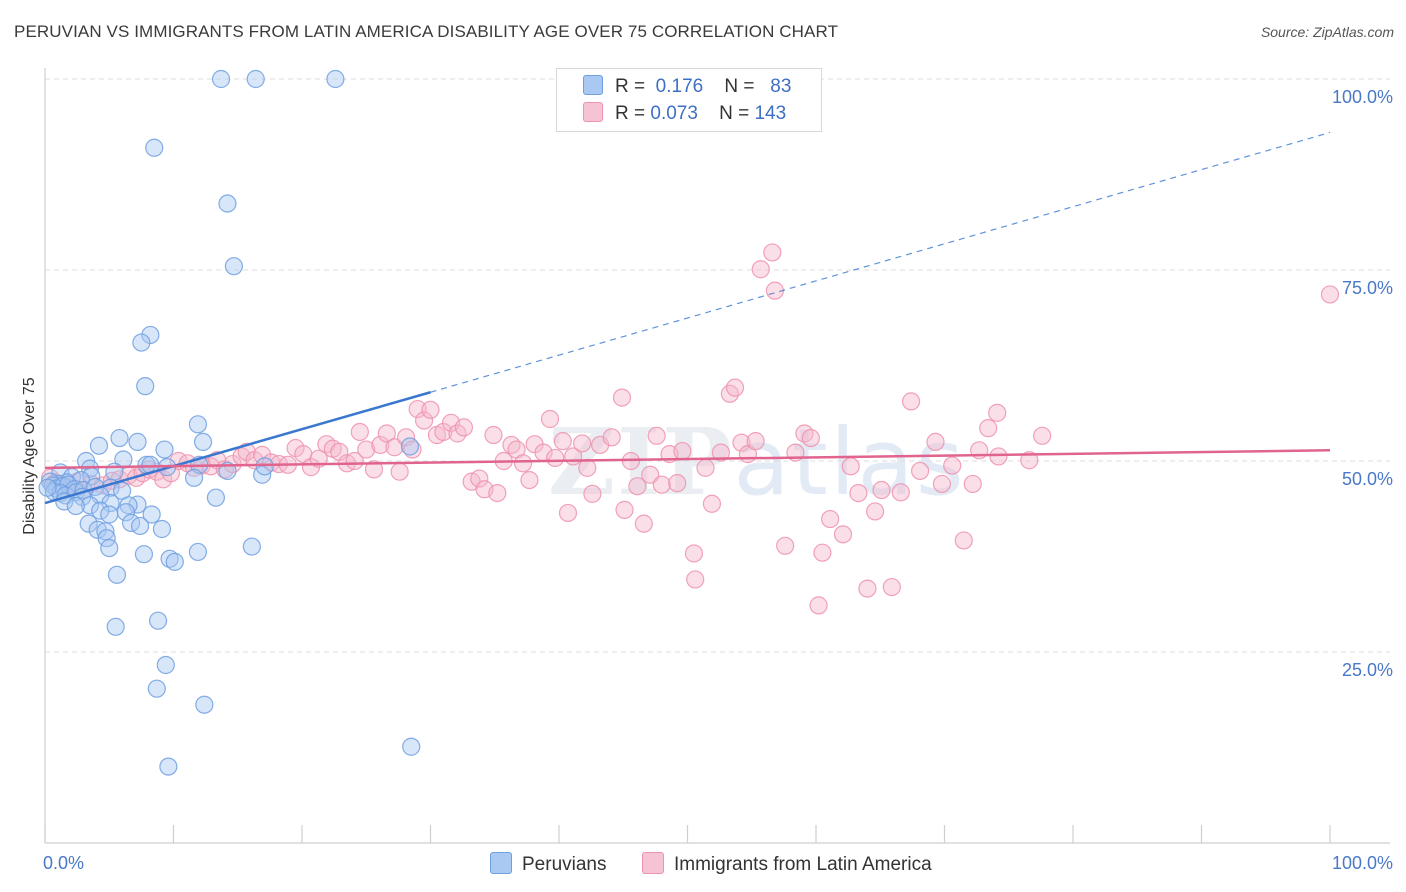 The width and height of the screenshot is (1406, 892). I want to click on bottom-legend-immigrants: Immigrants from Latin America, so click(787, 864).